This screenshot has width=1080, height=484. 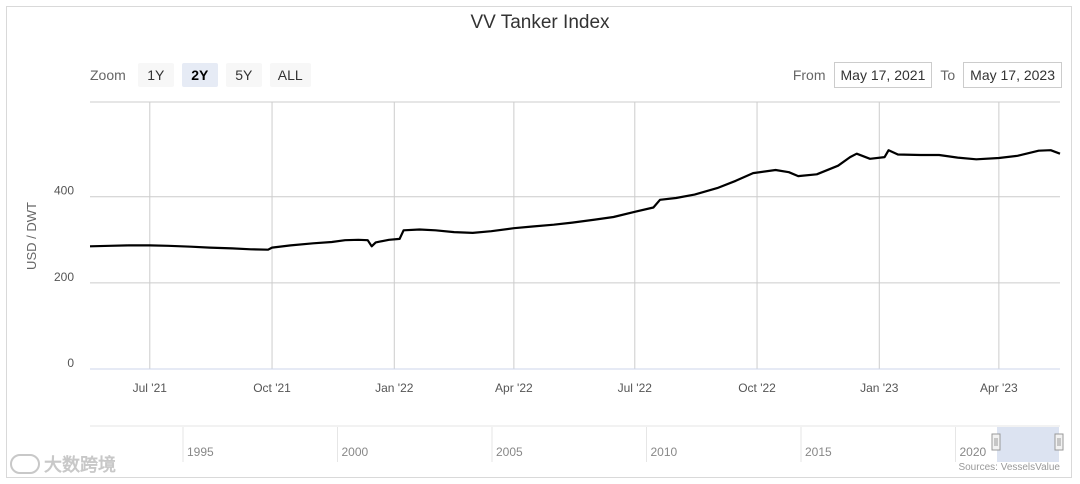 I want to click on x-tick-label: Apr '23, so click(x=999, y=388).